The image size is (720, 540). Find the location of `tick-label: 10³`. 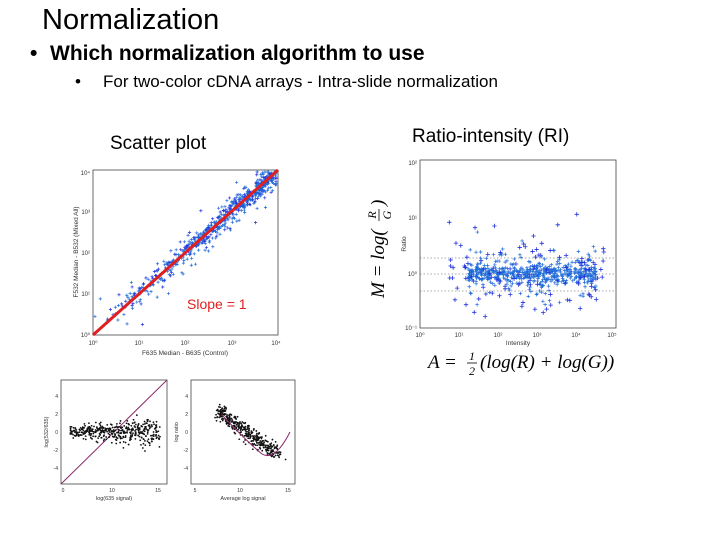

tick-label: 10³ is located at coordinates (232, 344).